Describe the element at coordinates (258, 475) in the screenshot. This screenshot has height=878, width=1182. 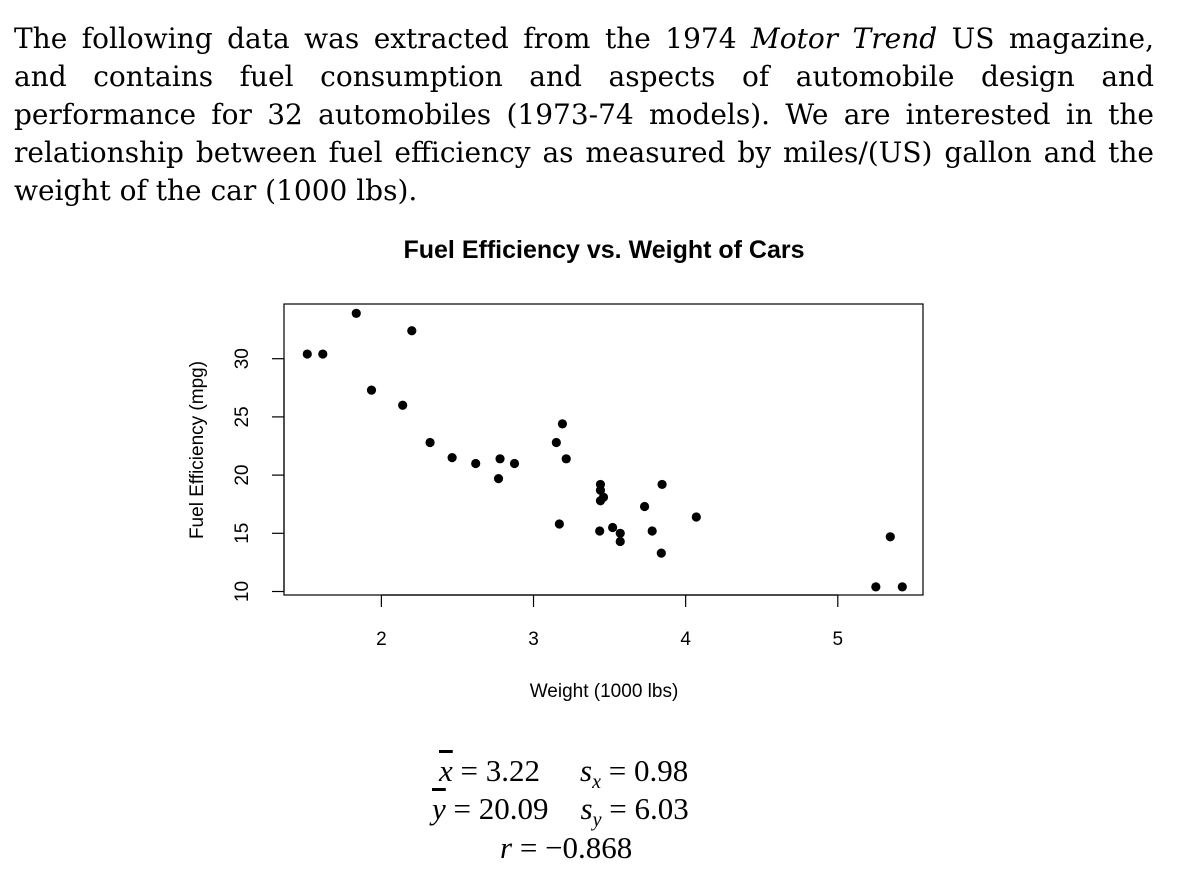
I see `y-axis: 10 15 20 25 30` at that location.